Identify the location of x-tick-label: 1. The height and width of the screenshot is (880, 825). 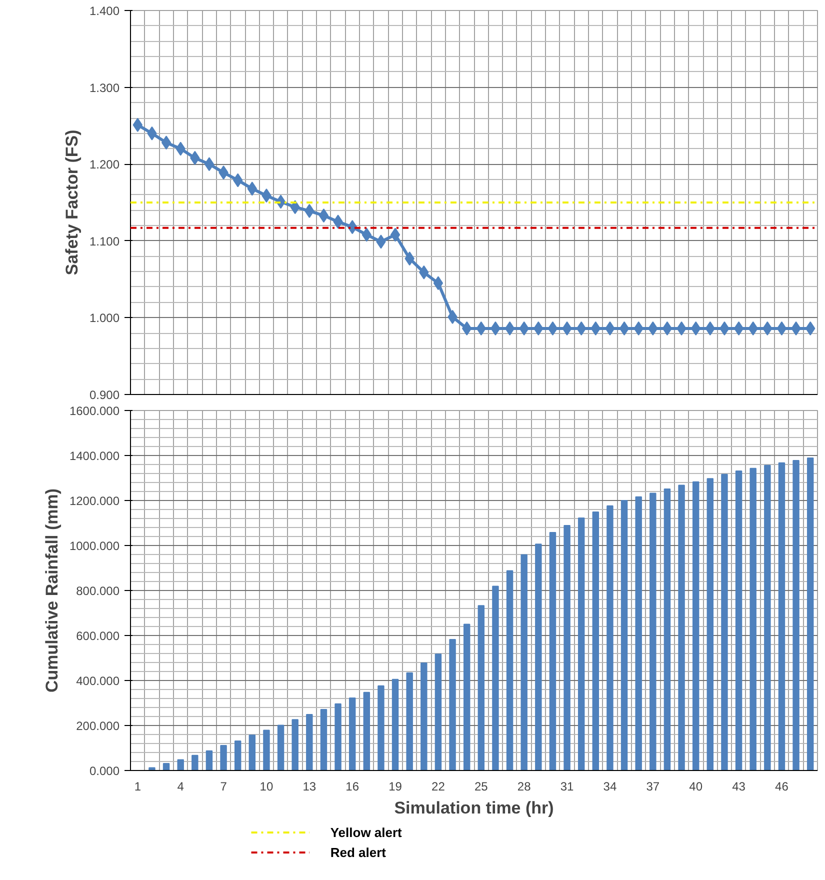
(138, 787).